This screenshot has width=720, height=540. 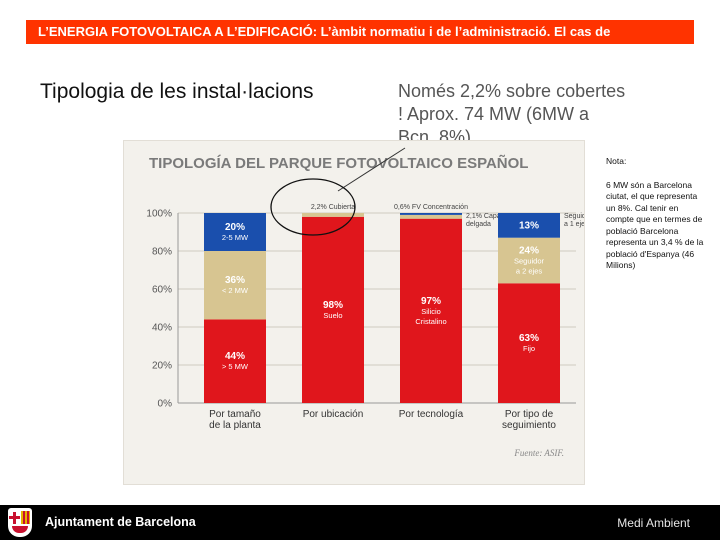 I want to click on segment-label: 44%, so click(x=235, y=356).